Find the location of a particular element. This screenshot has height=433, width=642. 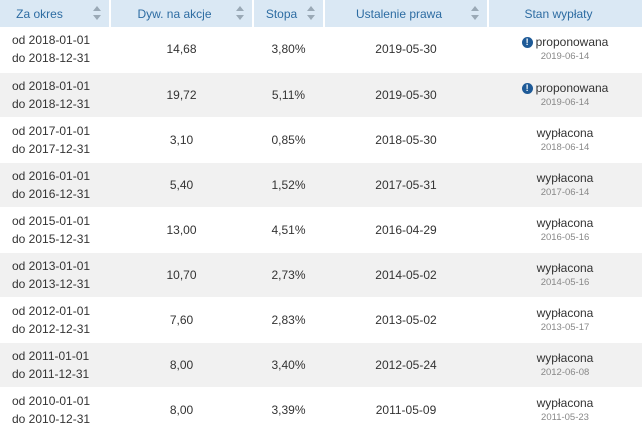

column-header-period: Za okres is located at coordinates (55, 13).